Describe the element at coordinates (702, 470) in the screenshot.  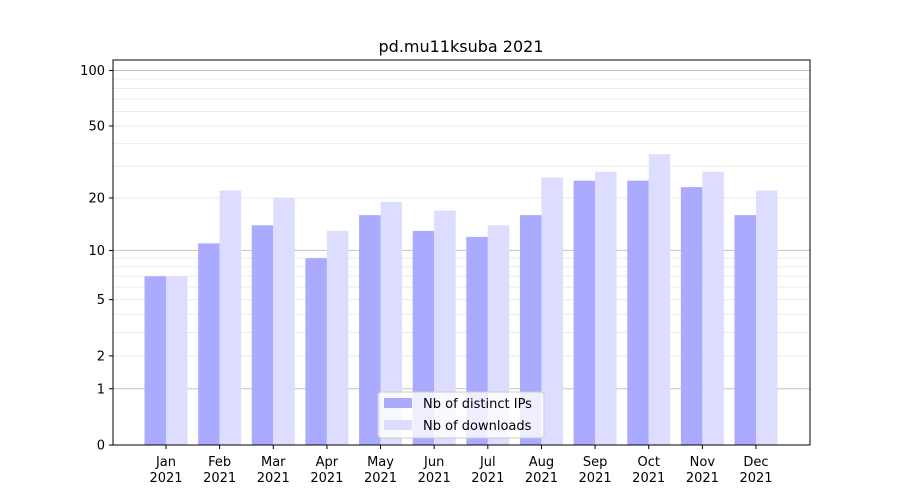
I see `x-tick-label: Nov 2021` at that location.